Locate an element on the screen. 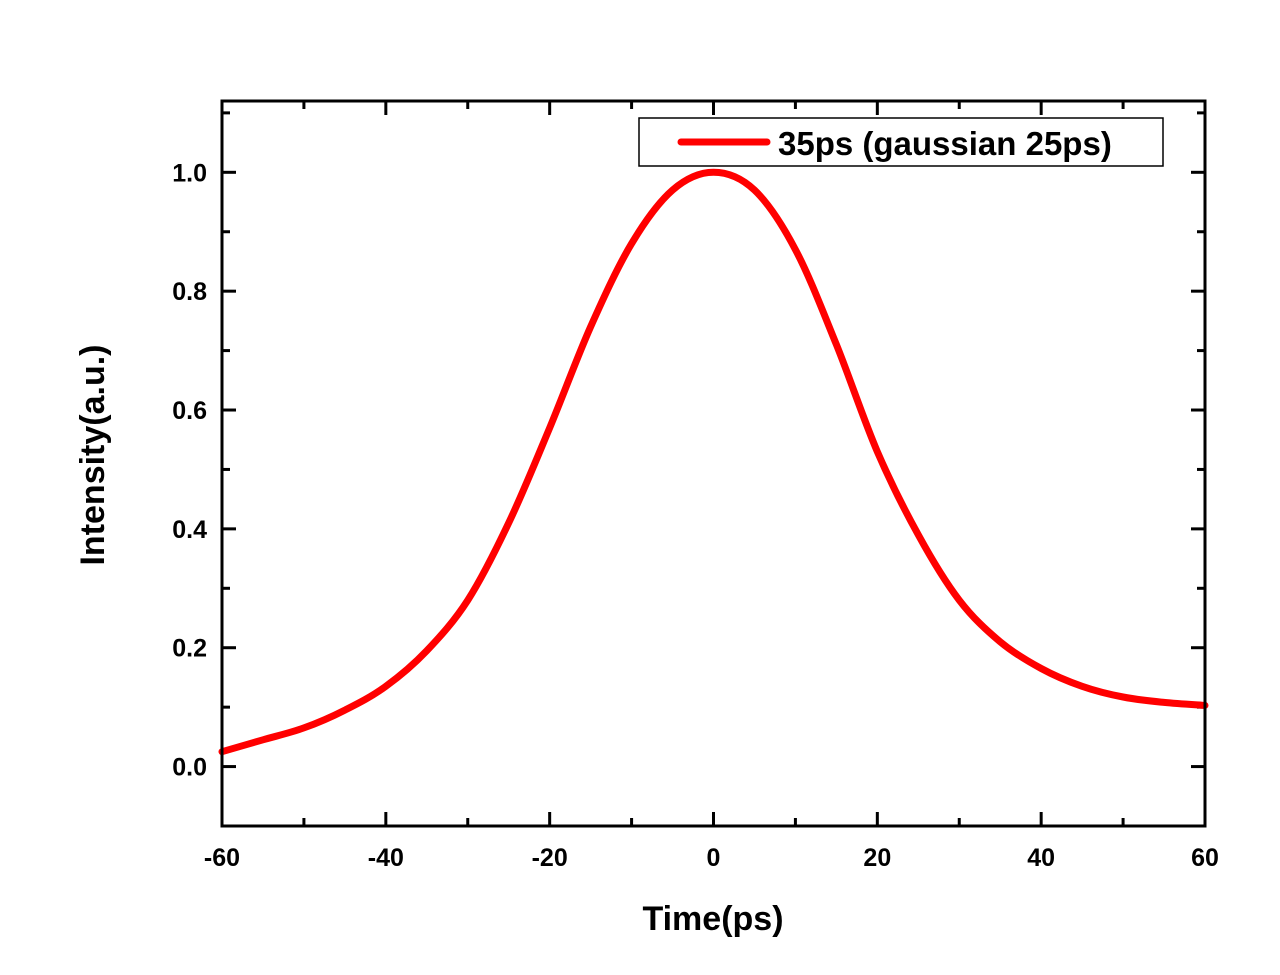 This screenshot has height=975, width=1280. y-tick-label: 0.4 is located at coordinates (189, 530).